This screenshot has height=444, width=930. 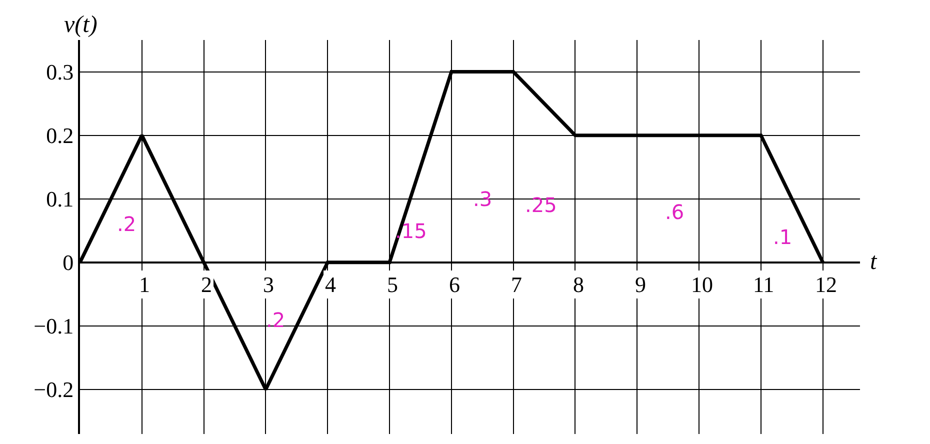 What do you see at coordinates (782, 237) in the screenshot?
I see `annotation: .1` at bounding box center [782, 237].